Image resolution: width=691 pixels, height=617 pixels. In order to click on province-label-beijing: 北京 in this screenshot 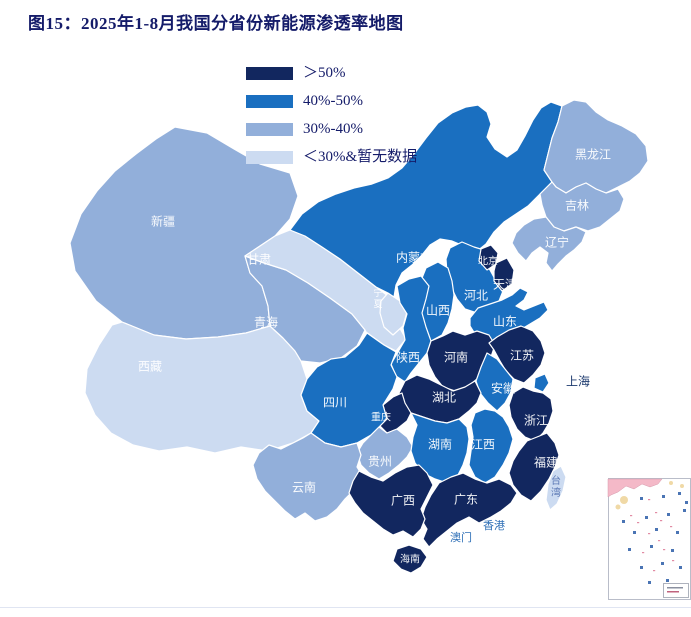, I will do `click(488, 261)`.